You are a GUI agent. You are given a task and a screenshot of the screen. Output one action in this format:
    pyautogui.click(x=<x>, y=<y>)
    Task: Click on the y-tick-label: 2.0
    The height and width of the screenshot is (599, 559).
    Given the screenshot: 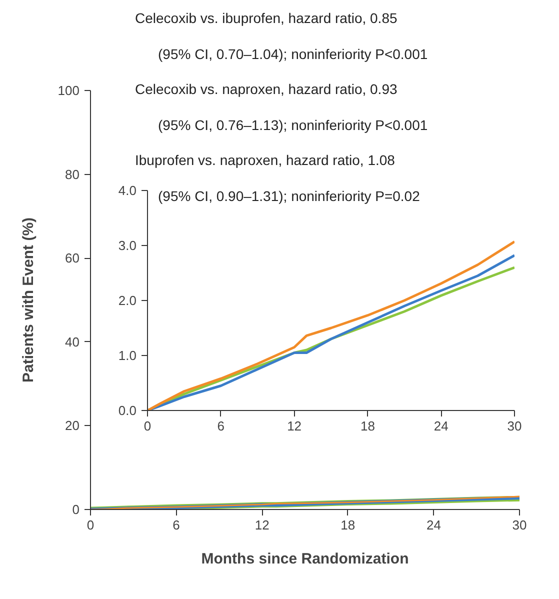 What is the action you would take?
    pyautogui.click(x=127, y=300)
    